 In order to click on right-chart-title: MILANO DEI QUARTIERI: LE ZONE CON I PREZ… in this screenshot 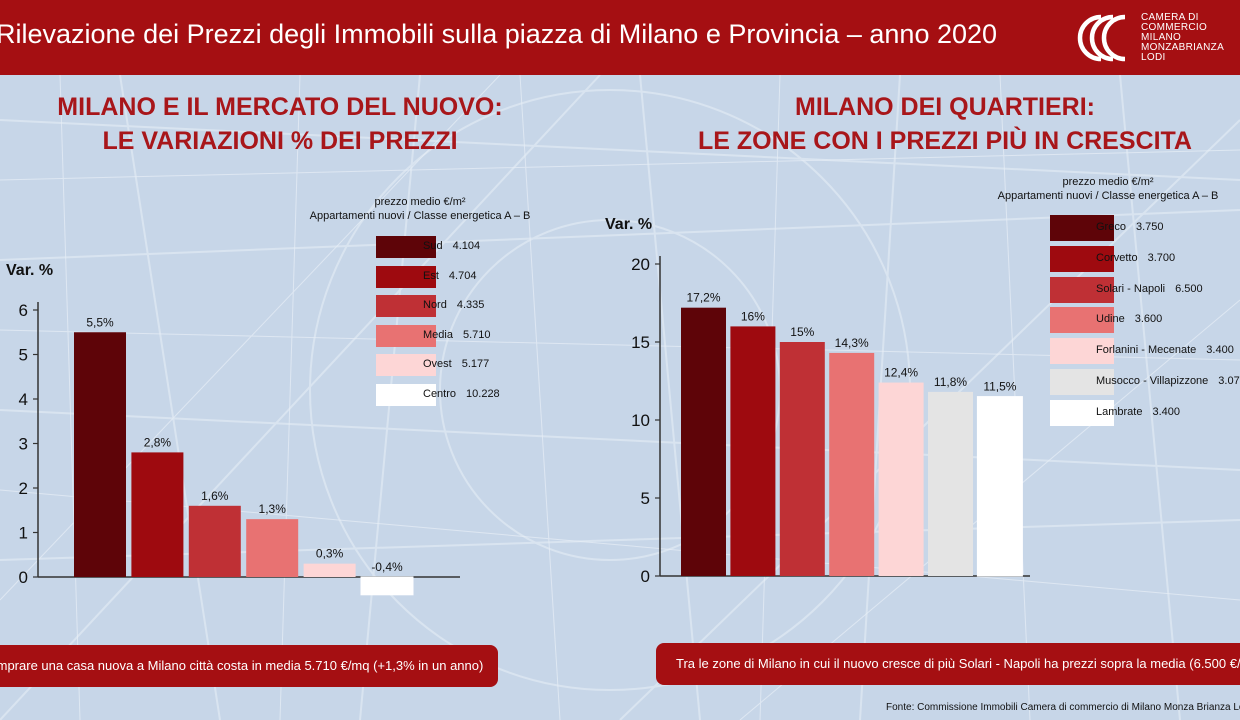, I will do `click(944, 124)`.